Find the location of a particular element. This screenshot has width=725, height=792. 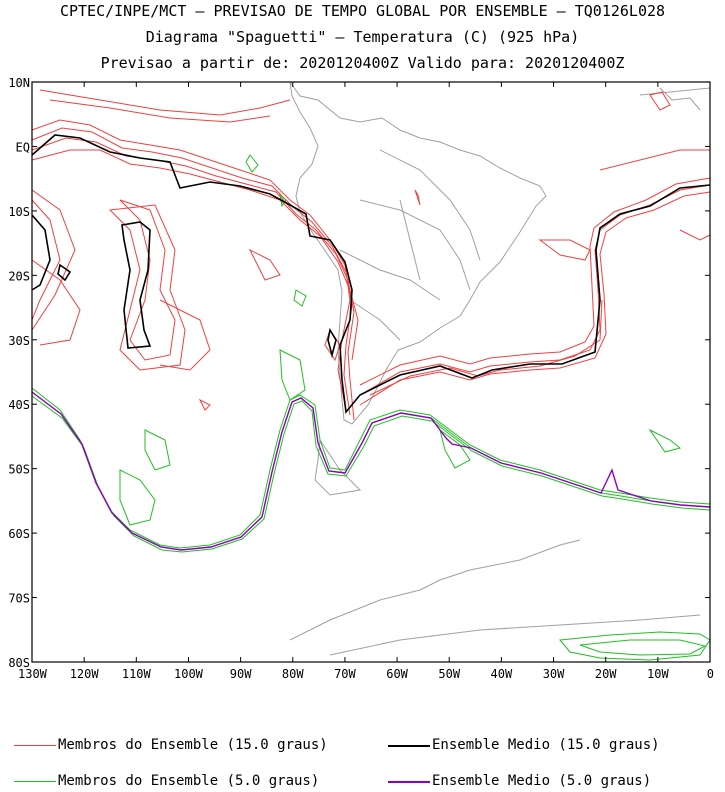

lat-tick-label: 10S is located at coordinates (19, 212).